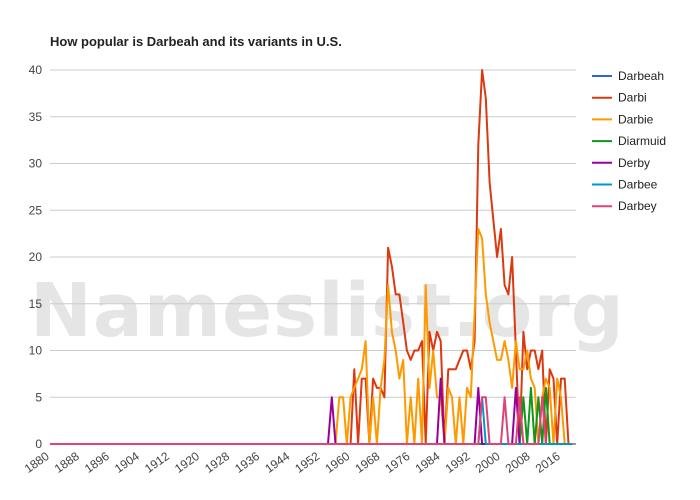  What do you see at coordinates (36, 70) in the screenshot?
I see `y-tick-label: 40` at bounding box center [36, 70].